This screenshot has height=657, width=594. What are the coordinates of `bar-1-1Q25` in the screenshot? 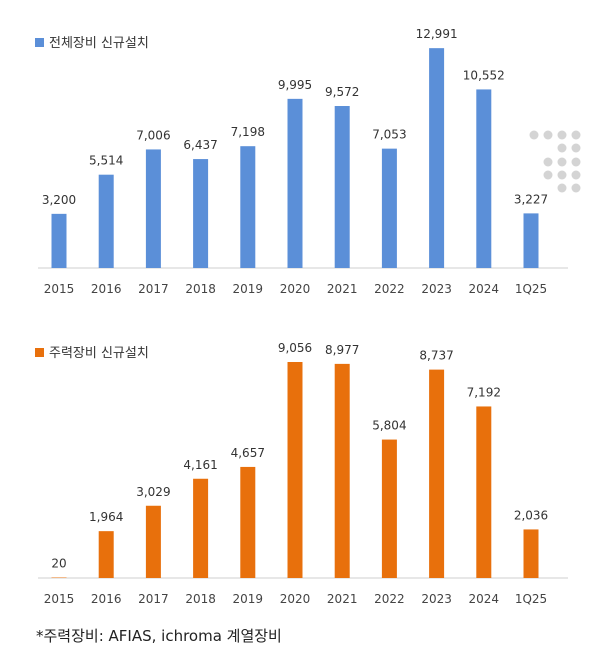 It's located at (531, 240).